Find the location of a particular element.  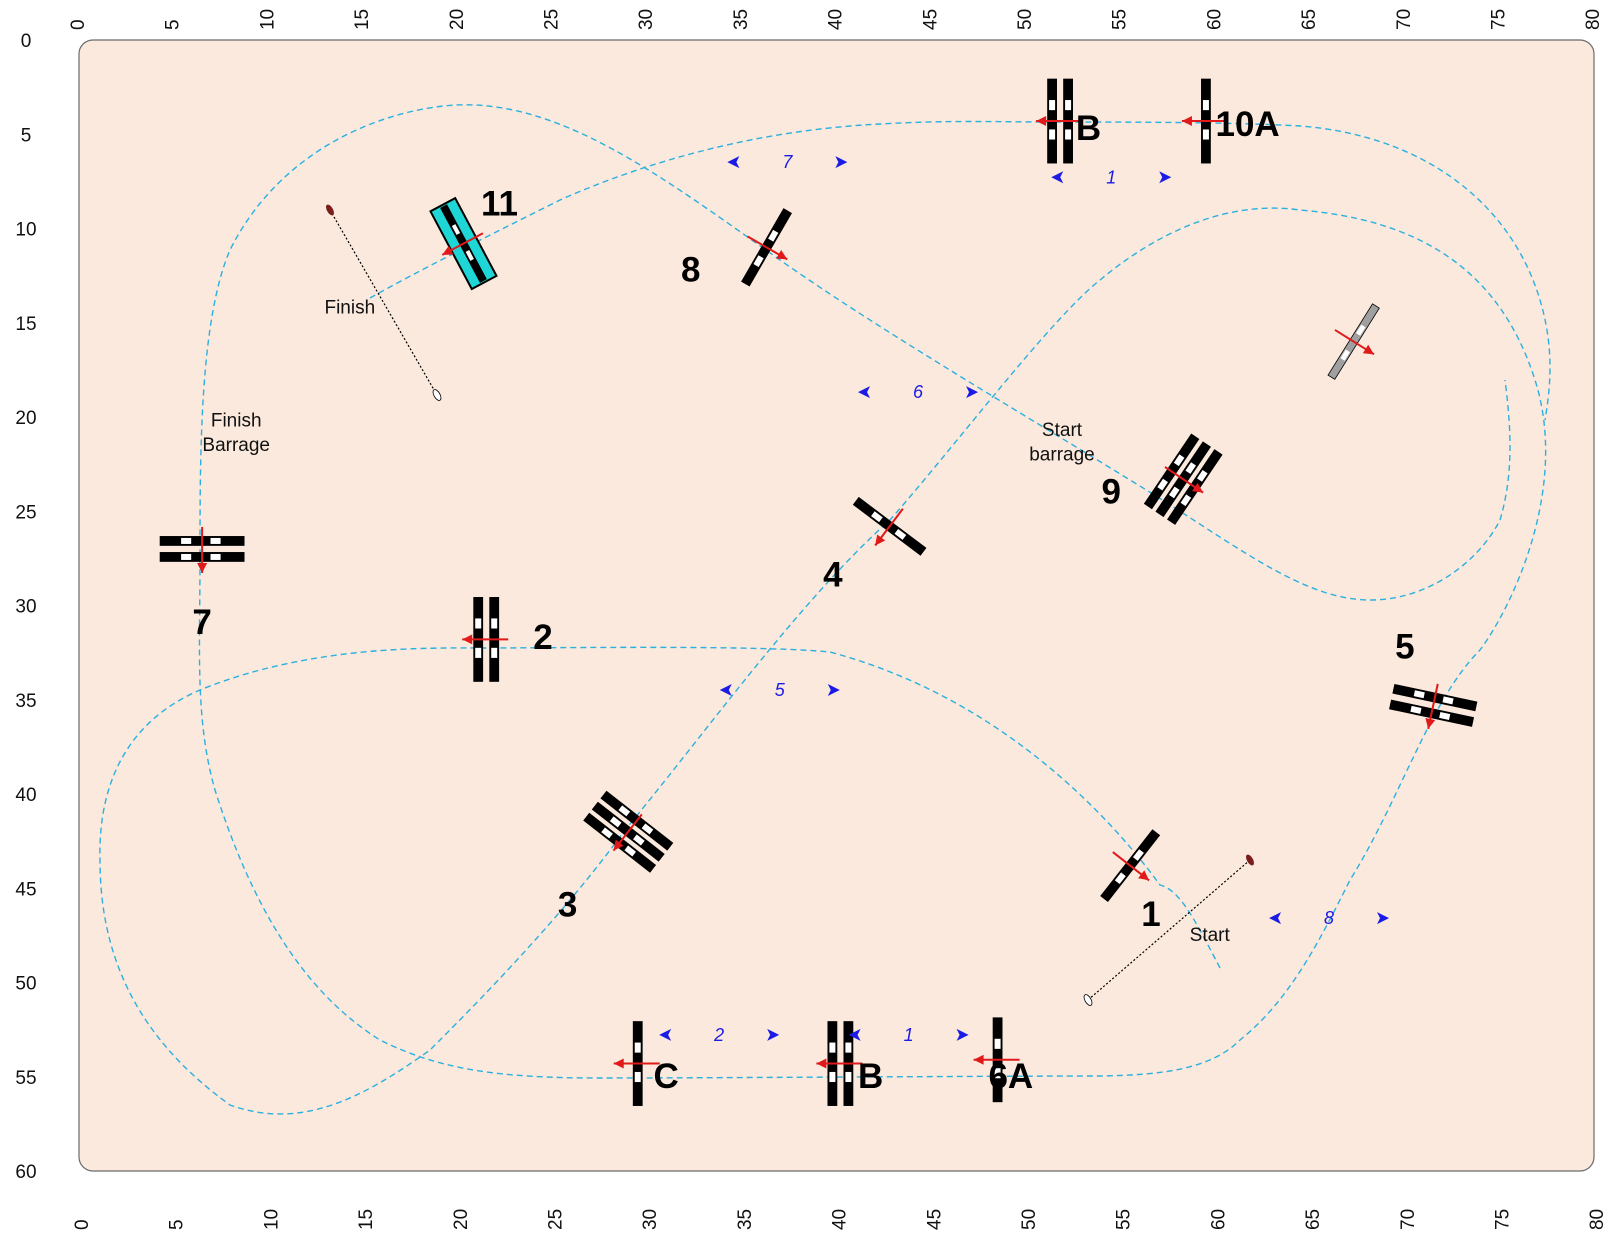

axis-tick-top: 60 is located at coordinates (1214, 19).